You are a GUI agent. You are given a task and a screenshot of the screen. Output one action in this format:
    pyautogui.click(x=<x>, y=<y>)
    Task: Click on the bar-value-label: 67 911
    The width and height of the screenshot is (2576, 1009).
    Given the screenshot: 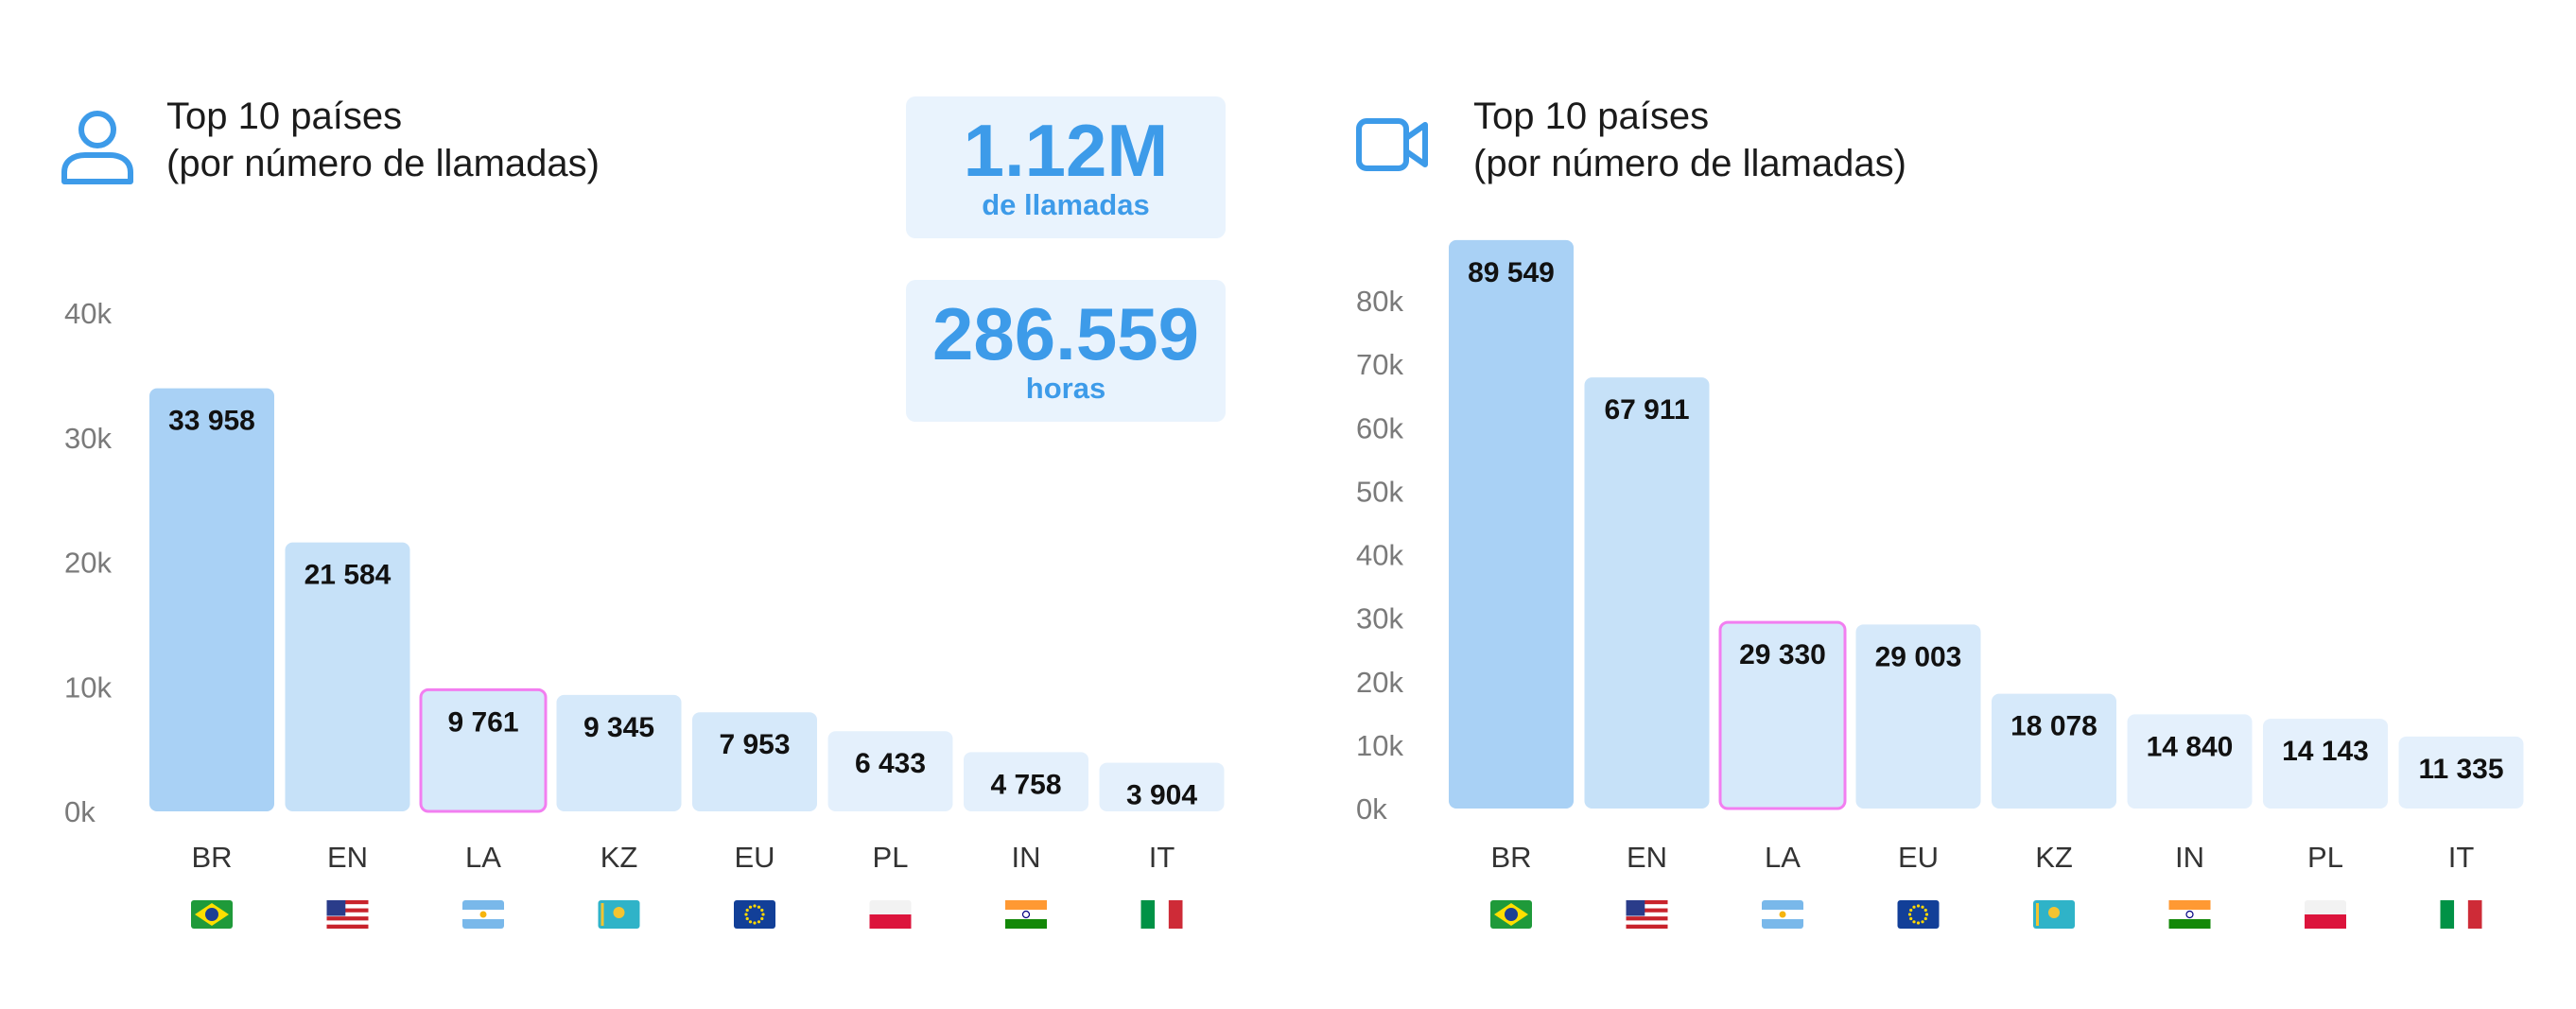 What is the action you would take?
    pyautogui.click(x=1646, y=410)
    